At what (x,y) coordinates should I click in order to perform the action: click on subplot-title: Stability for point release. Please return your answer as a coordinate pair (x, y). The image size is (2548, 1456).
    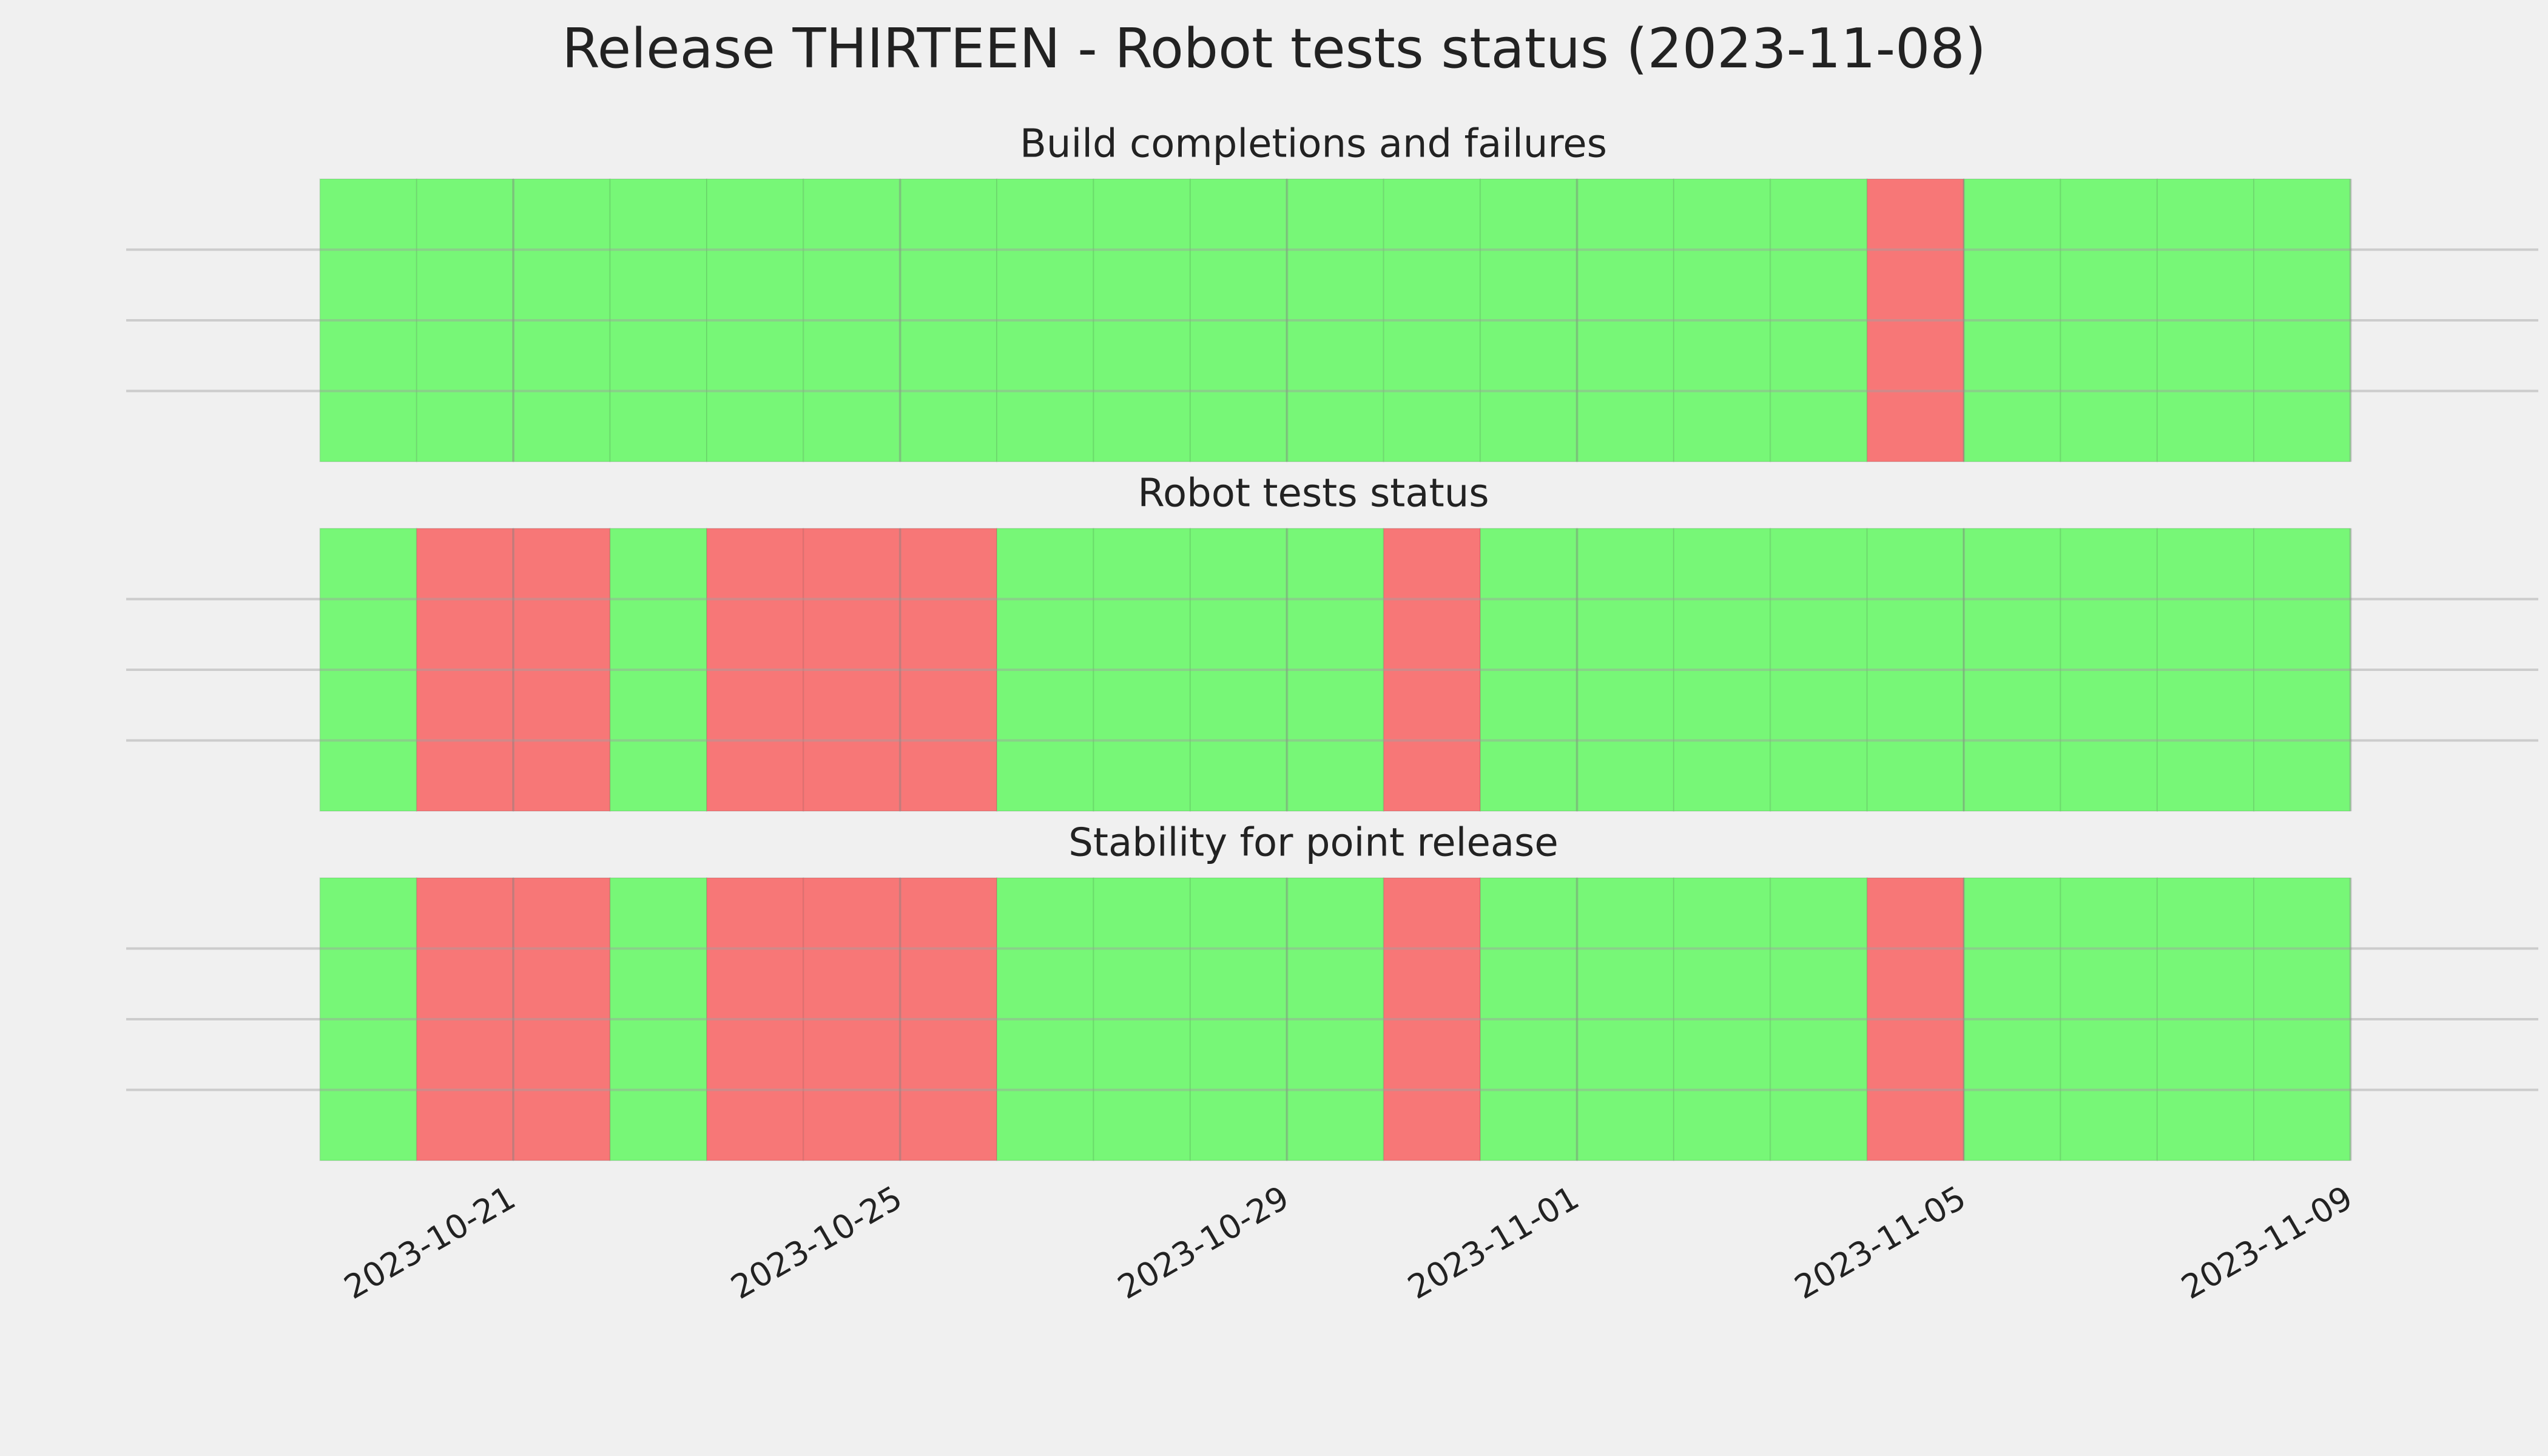
    Looking at the image, I should click on (1313, 843).